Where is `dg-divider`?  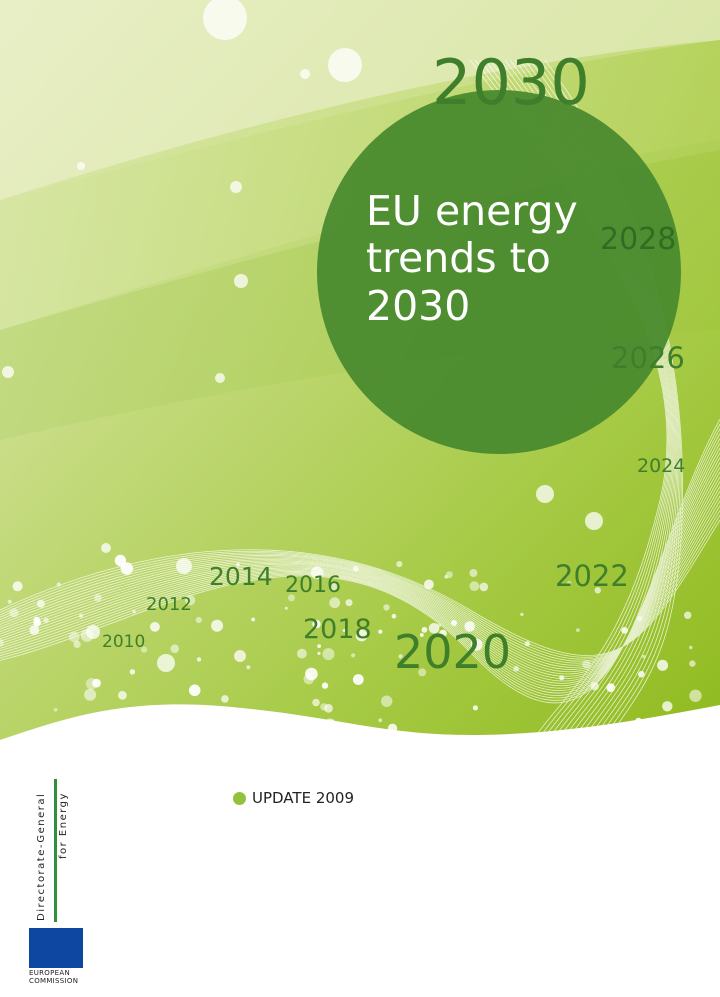
dg-divider is located at coordinates (55, 850).